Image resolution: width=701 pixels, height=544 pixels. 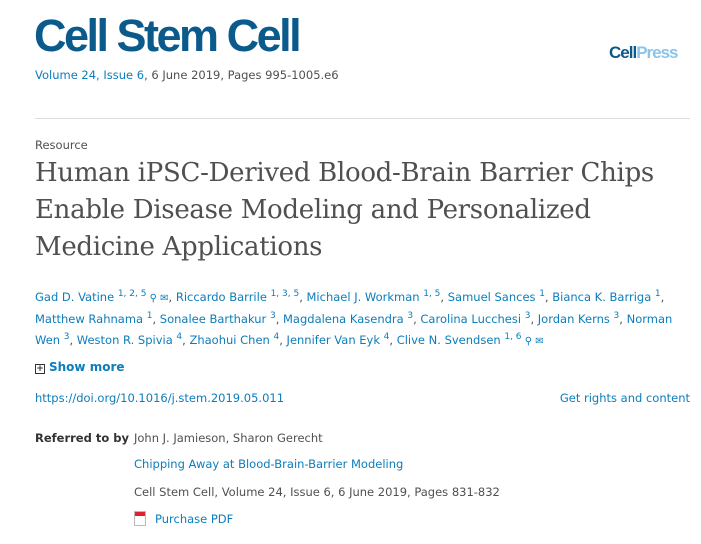 I want to click on divider, so click(x=362, y=118).